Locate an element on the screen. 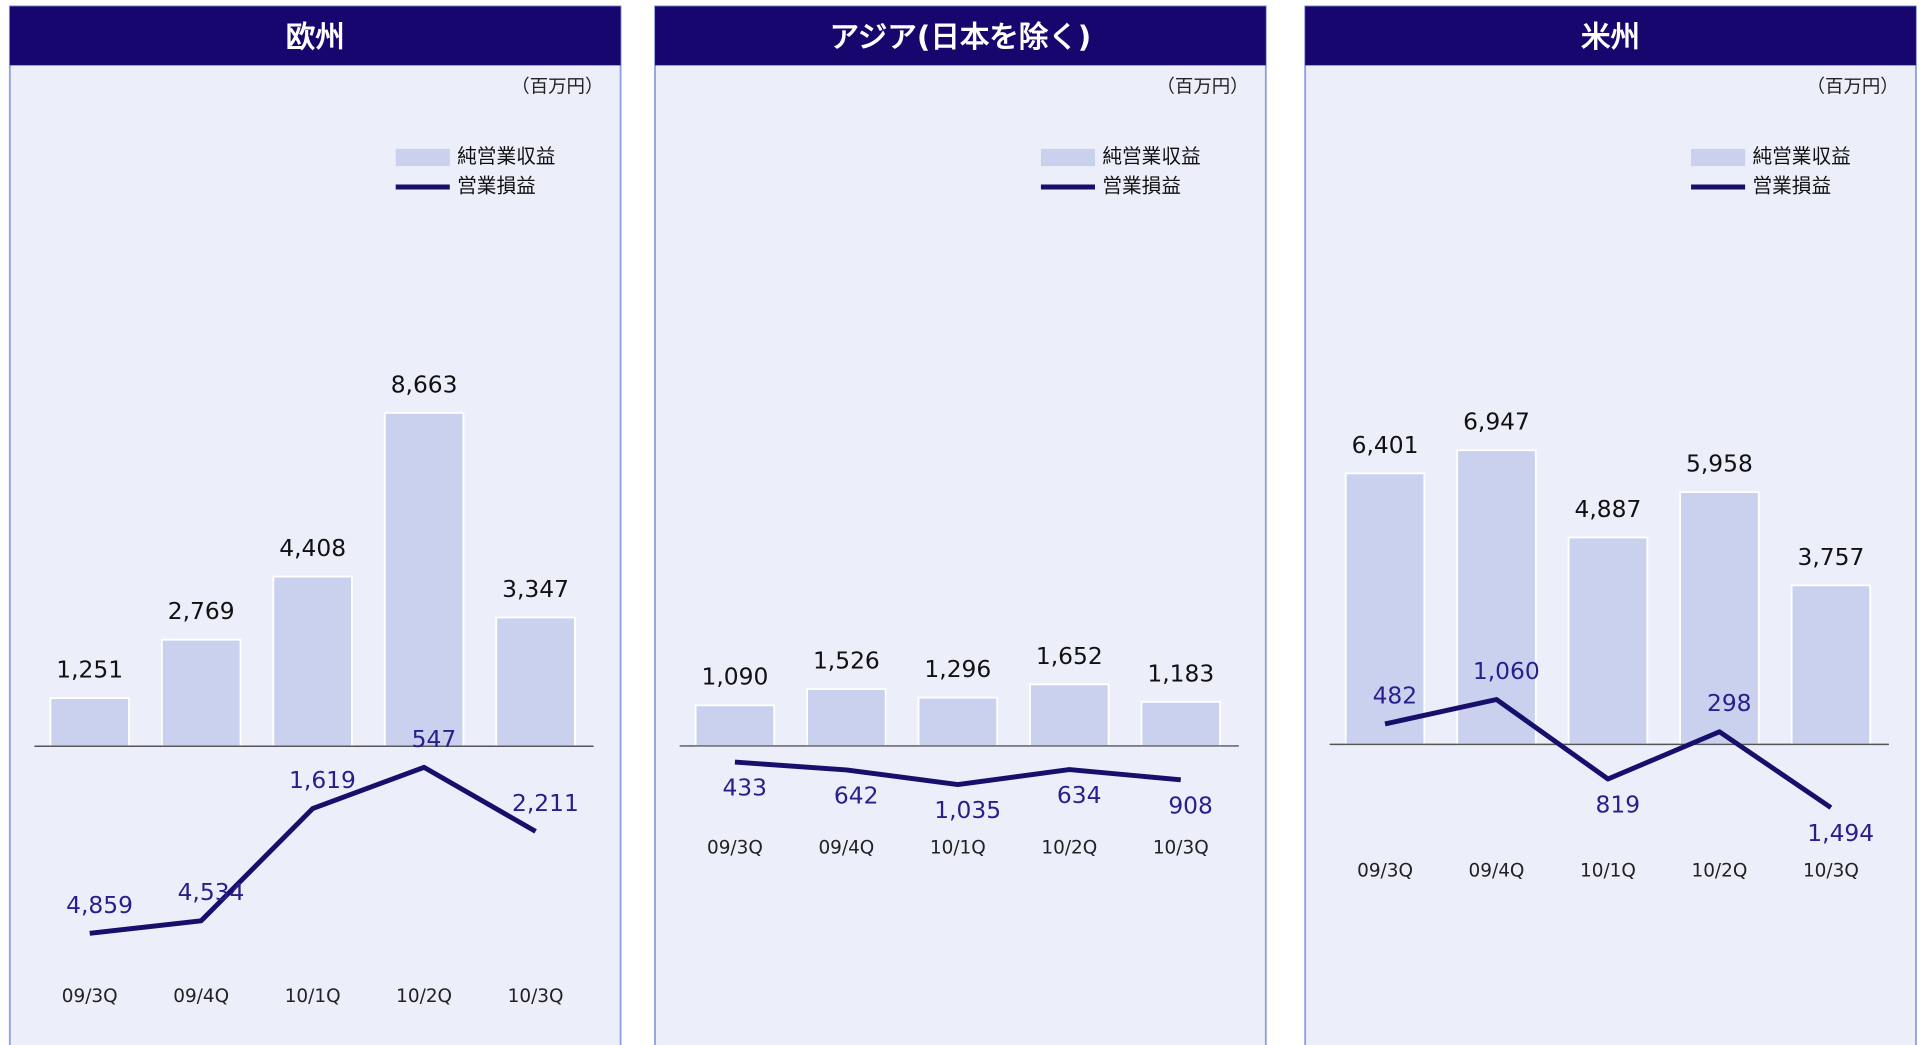  line-value-label: 433 is located at coordinates (744, 788).